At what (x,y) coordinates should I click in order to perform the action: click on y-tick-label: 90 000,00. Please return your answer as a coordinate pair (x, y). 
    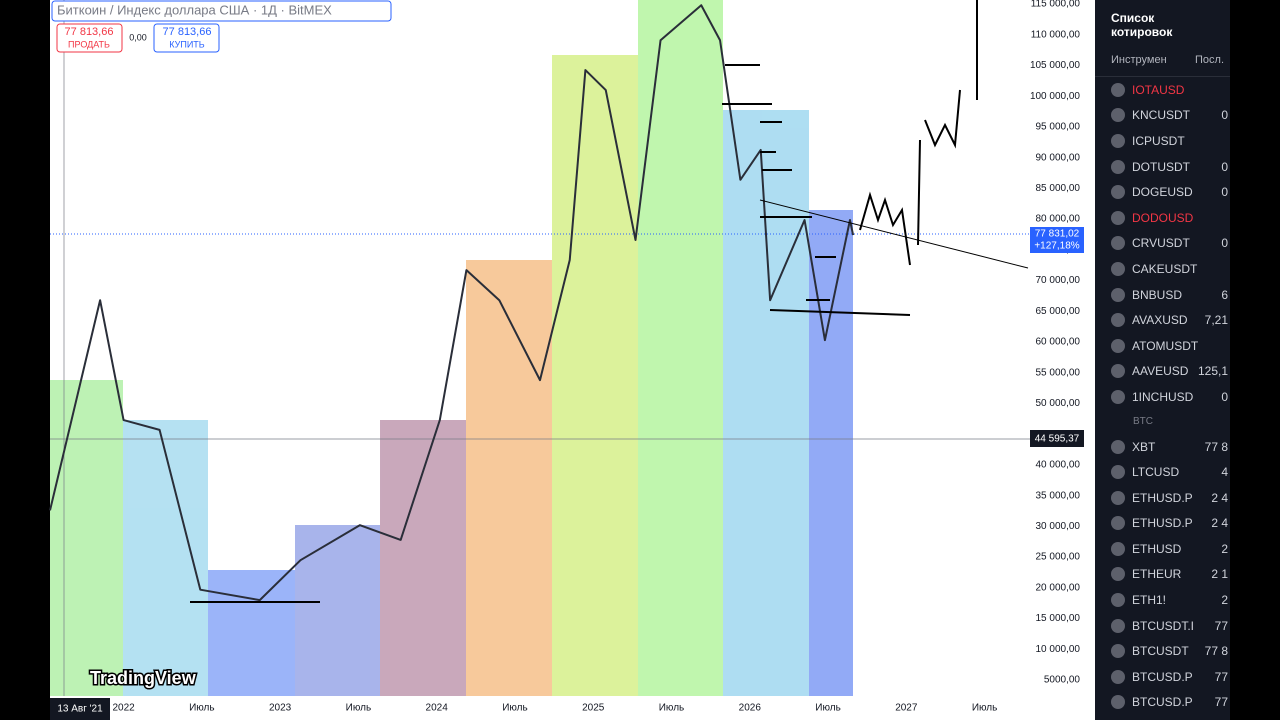
    Looking at the image, I should click on (1058, 157).